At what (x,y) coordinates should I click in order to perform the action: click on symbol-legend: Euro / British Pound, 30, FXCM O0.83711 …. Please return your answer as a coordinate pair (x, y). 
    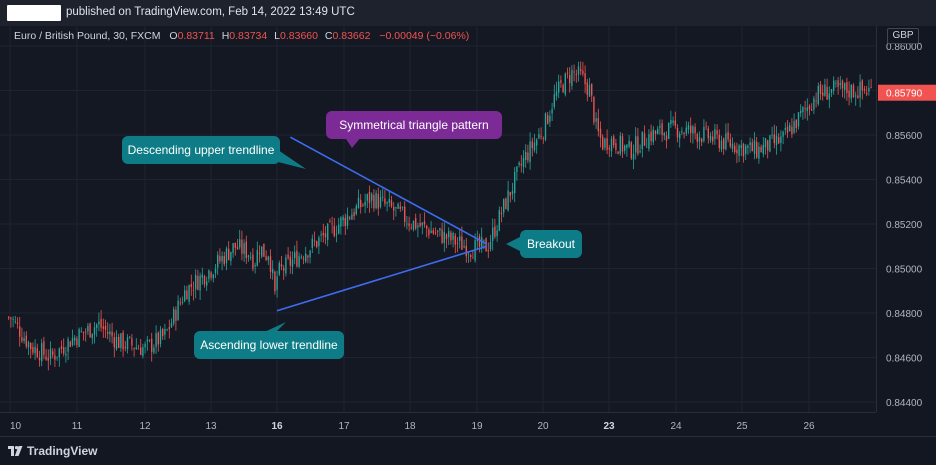
    Looking at the image, I should click on (241, 36).